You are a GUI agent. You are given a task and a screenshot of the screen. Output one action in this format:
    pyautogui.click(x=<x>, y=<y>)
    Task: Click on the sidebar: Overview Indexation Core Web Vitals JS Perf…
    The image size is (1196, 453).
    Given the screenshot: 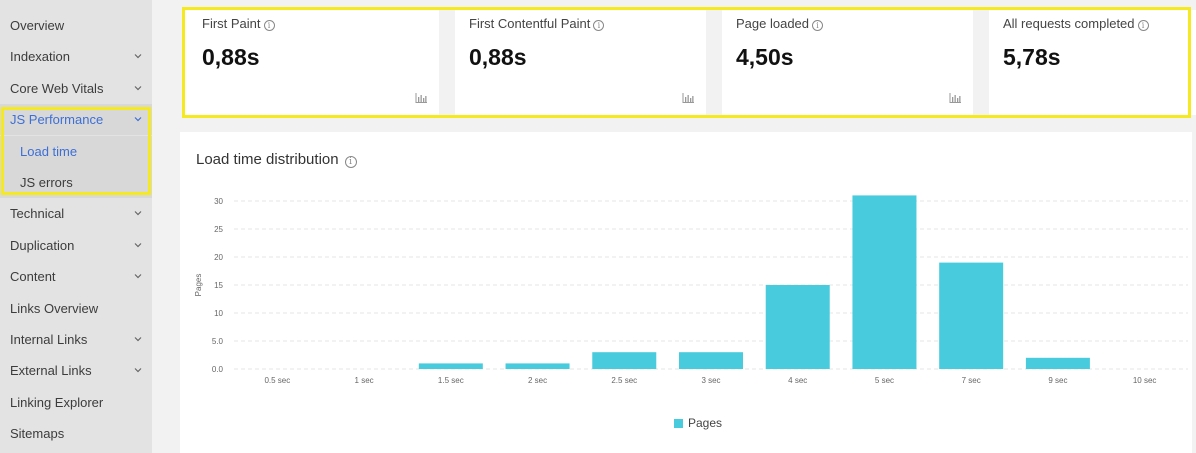 What is the action you would take?
    pyautogui.click(x=76, y=226)
    